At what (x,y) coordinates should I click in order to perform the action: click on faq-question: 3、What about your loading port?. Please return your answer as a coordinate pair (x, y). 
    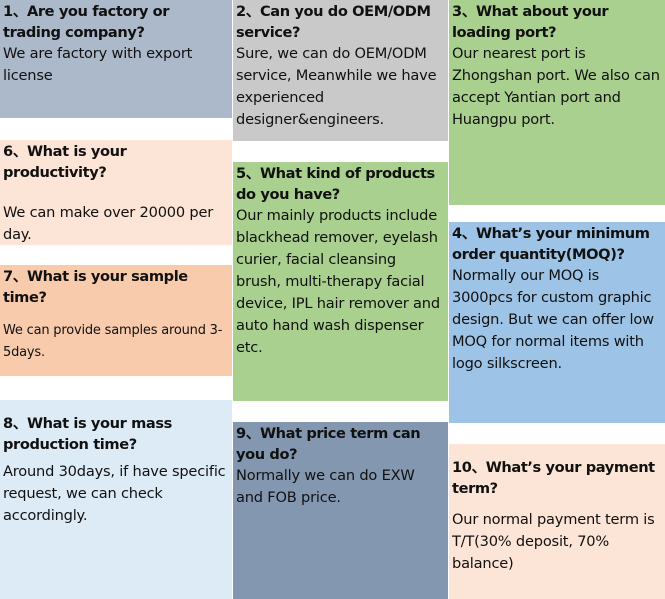
    Looking at the image, I should click on (530, 22).